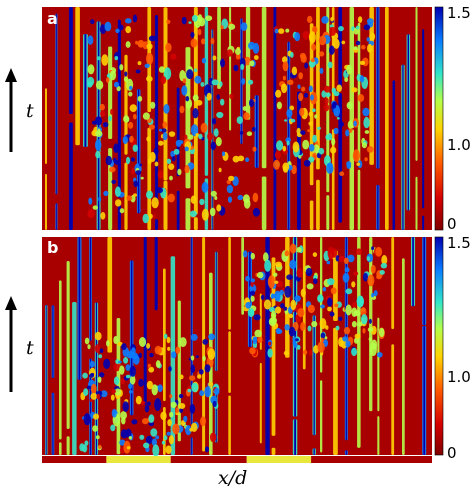 Image resolution: width=474 pixels, height=495 pixels. Describe the element at coordinates (459, 243) in the screenshot. I see `colorbar-b-tick-max: 1.5` at that location.